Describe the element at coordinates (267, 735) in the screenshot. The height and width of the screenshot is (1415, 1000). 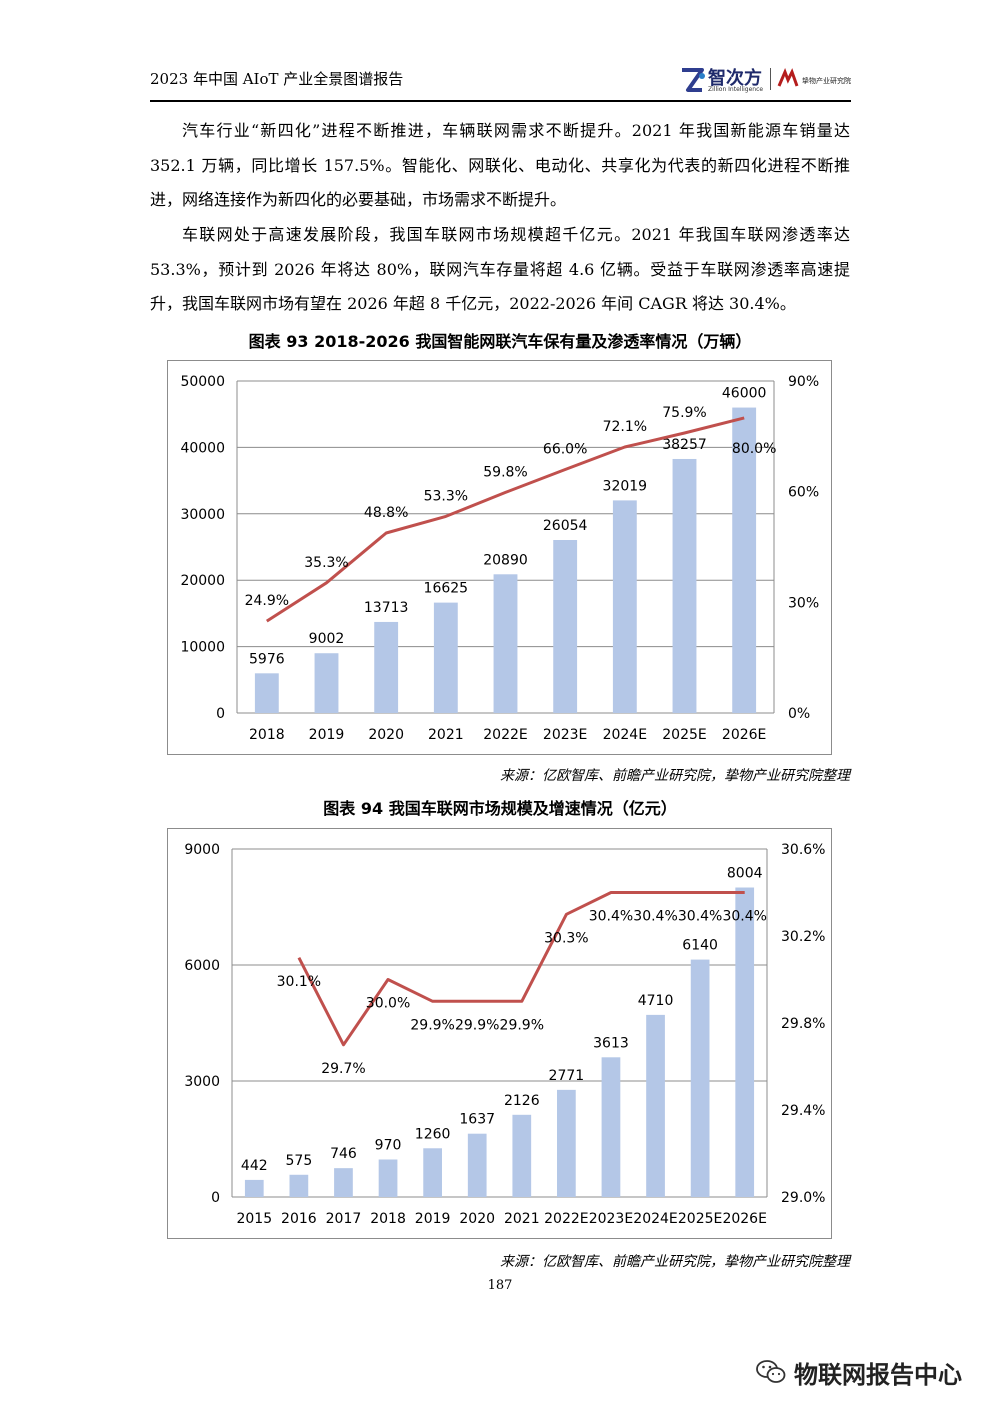
I see `x-tick-label: 2018` at that location.